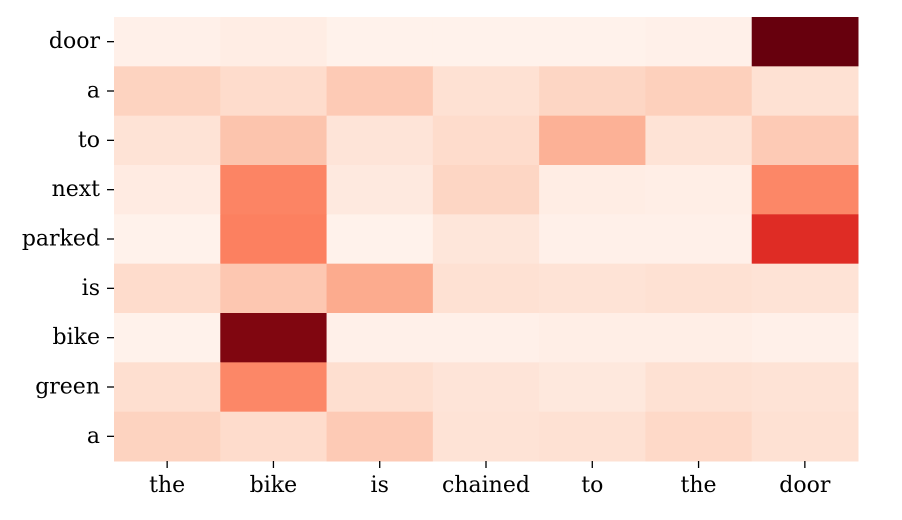 Image resolution: width=902 pixels, height=520 pixels. What do you see at coordinates (592, 91) in the screenshot?
I see `heatmap-cell-r1-c4` at bounding box center [592, 91].